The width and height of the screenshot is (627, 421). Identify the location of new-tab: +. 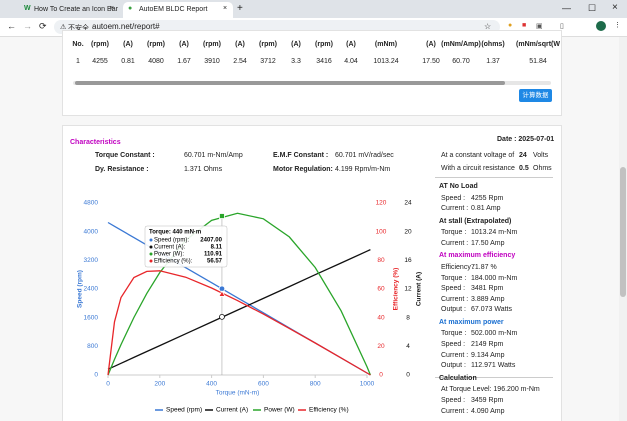
(240, 8).